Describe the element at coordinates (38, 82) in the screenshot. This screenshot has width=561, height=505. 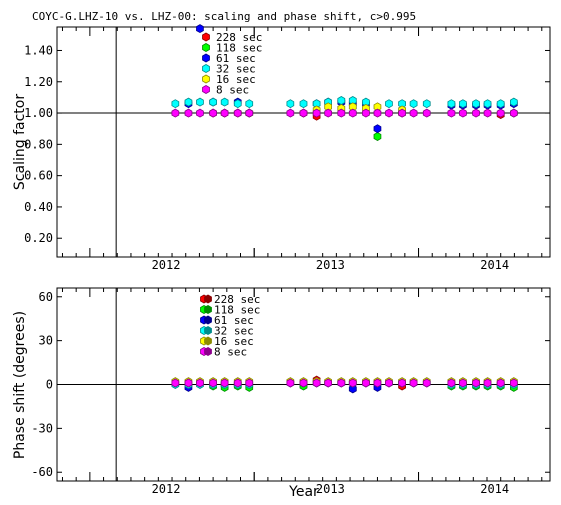
I see `y-tick-label: 1.20` at that location.